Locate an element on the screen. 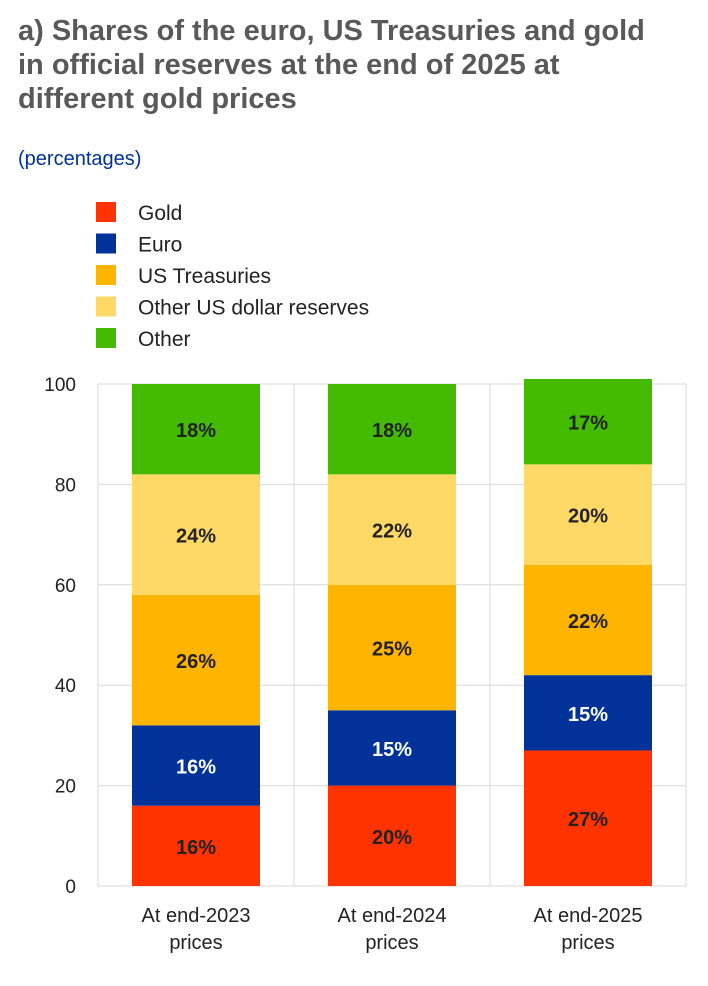 This screenshot has height=986, width=708. legend-label-4: Other is located at coordinates (164, 339).